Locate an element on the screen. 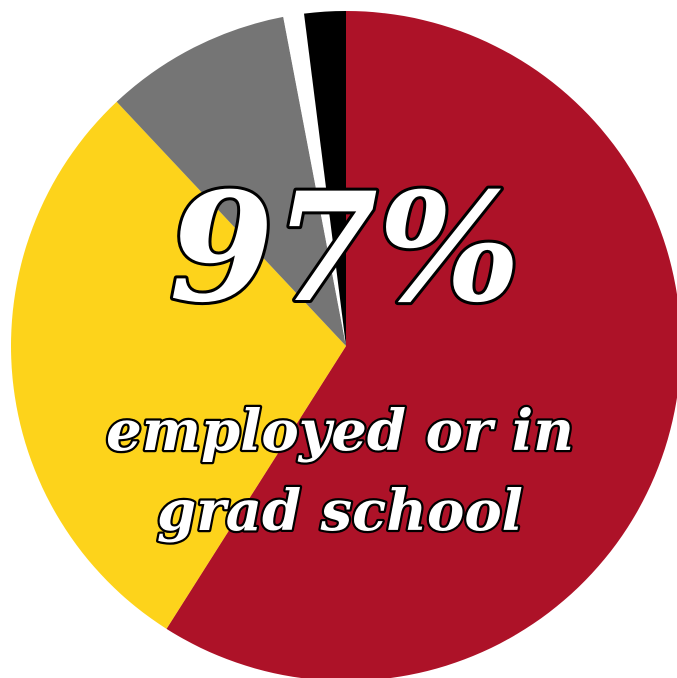 The height and width of the screenshot is (678, 677). headline-percent: 97% is located at coordinates (344, 248).